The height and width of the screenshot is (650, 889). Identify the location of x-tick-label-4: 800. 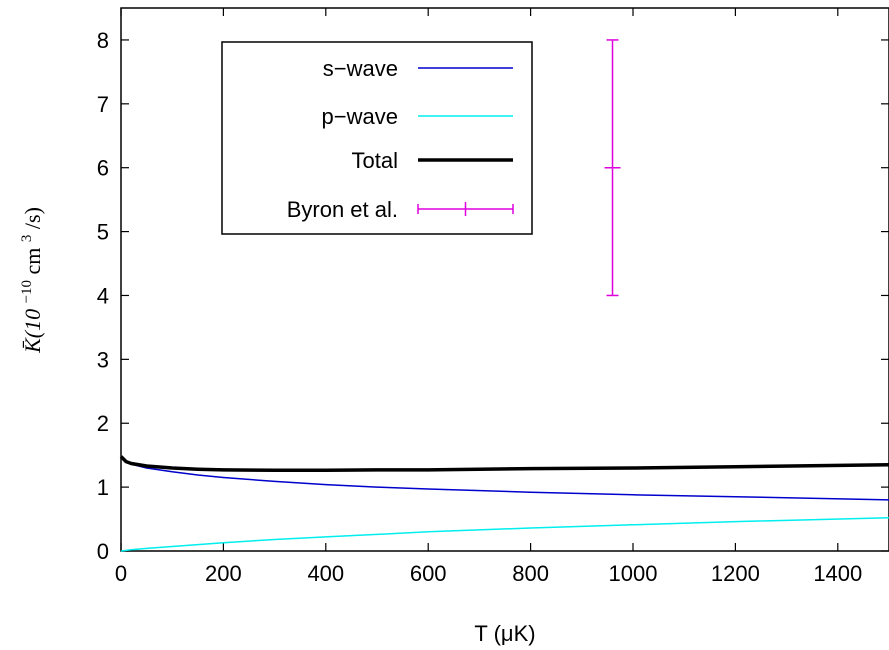
(530, 573).